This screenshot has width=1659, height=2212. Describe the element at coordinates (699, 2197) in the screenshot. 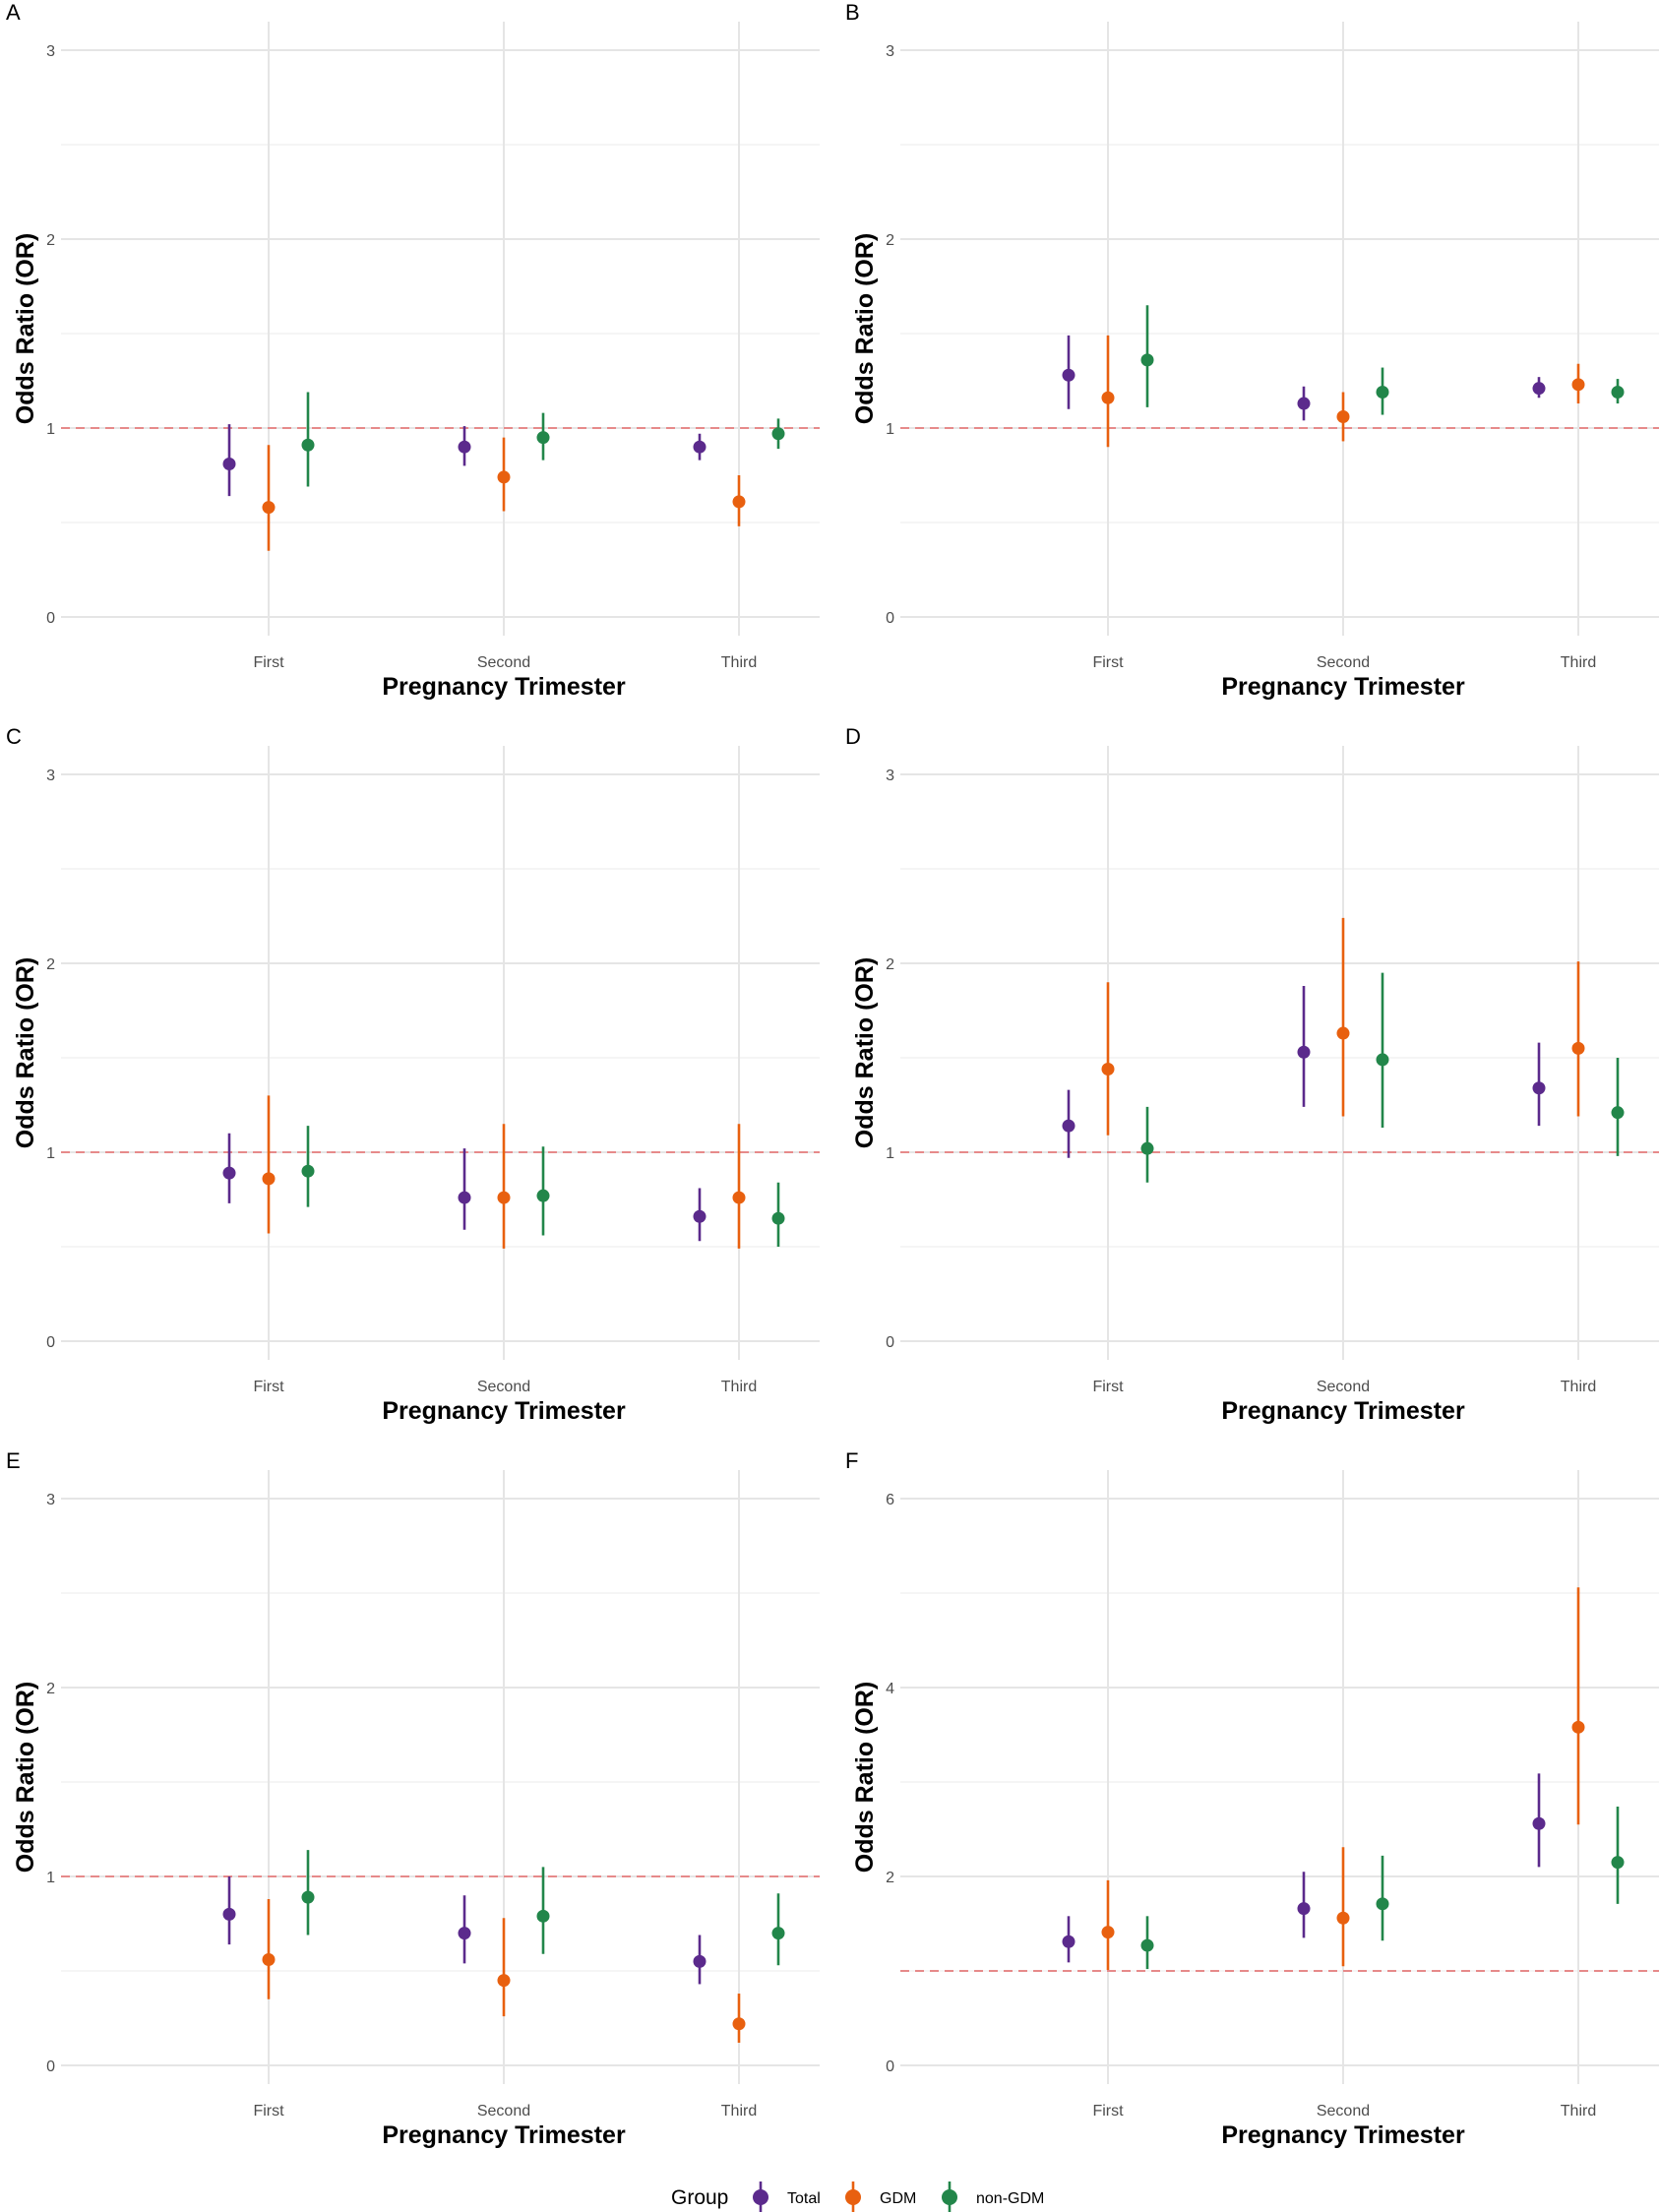

I see `legend-title: Group` at that location.